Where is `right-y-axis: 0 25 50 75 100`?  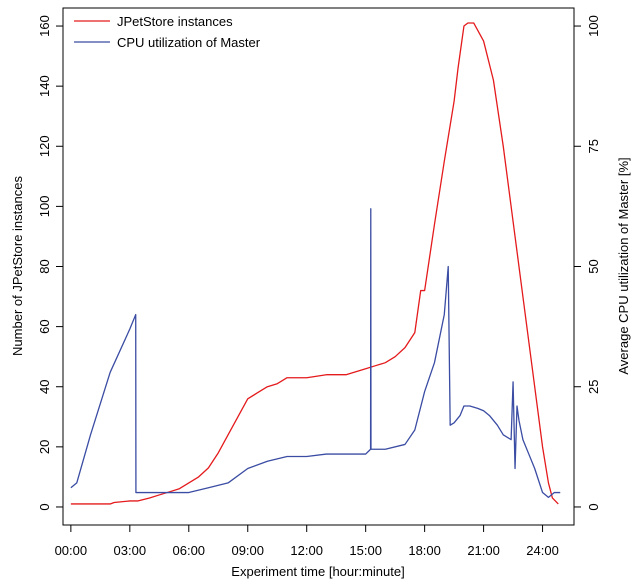 right-y-axis: 0 25 50 75 100 is located at coordinates (587, 263).